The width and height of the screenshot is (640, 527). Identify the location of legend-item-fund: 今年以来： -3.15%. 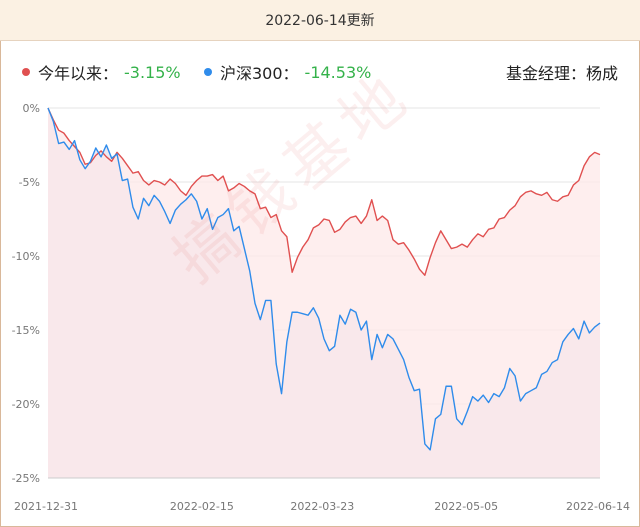
(101, 72).